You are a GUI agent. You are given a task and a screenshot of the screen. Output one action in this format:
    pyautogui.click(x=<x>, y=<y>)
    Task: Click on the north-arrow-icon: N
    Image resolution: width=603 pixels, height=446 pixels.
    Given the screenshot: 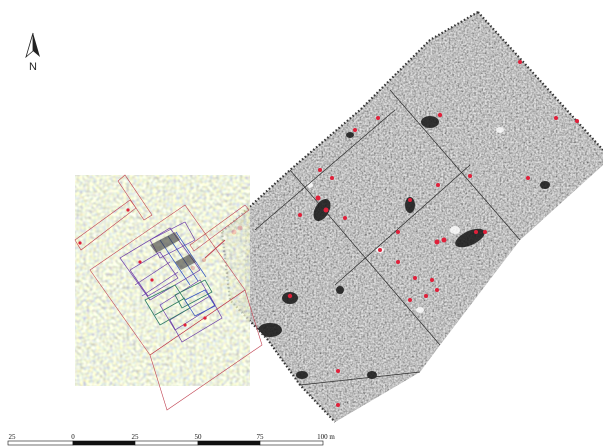 What is the action you would take?
    pyautogui.click(x=32, y=52)
    